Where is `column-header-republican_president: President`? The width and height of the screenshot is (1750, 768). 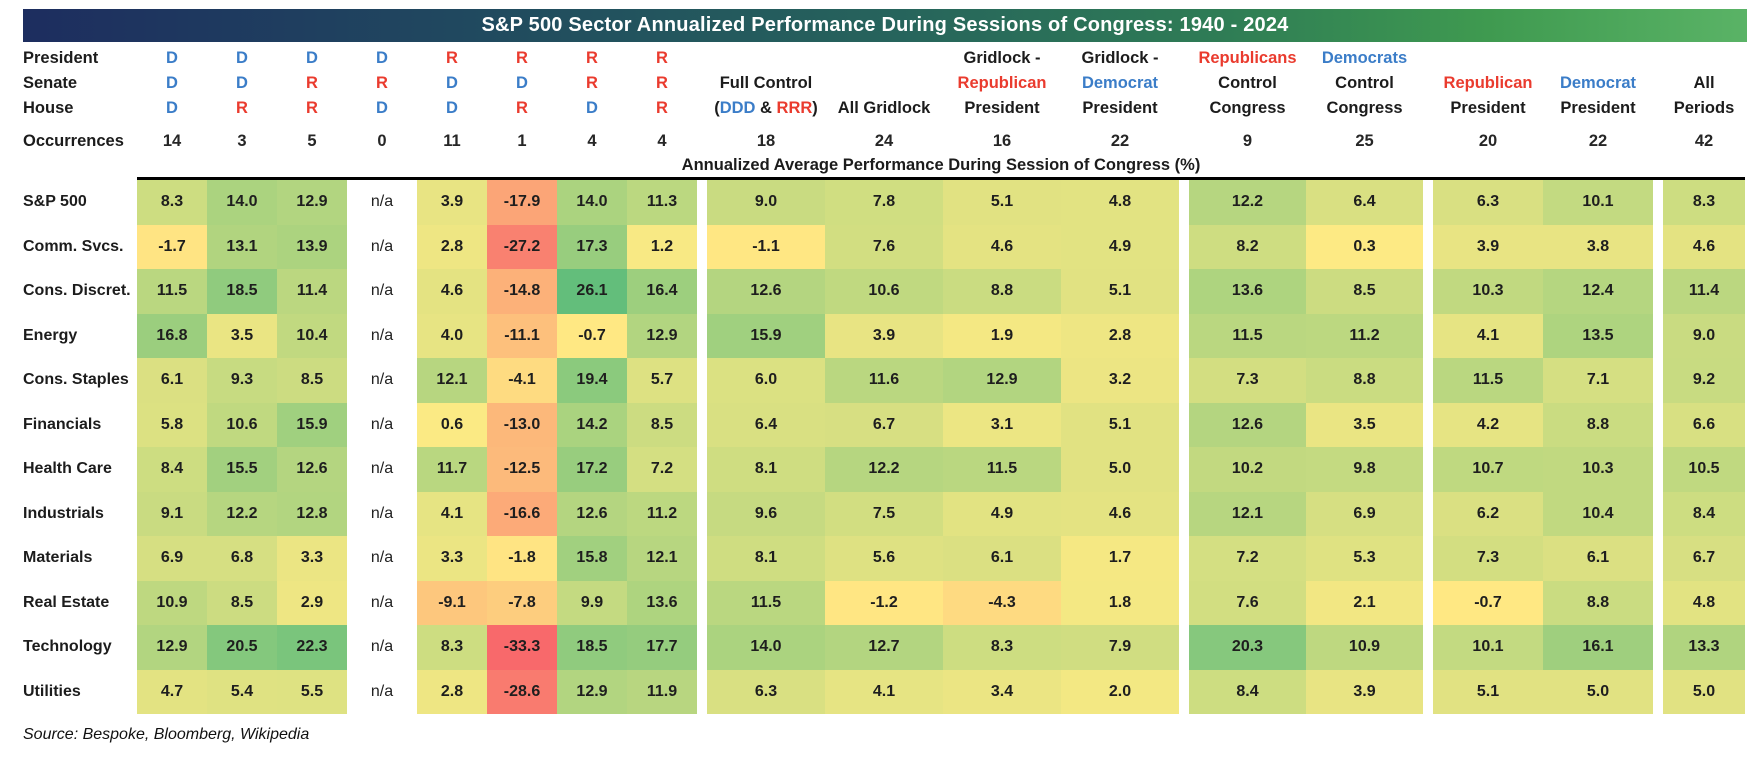
column-header-republican_president: President is located at coordinates (1488, 108).